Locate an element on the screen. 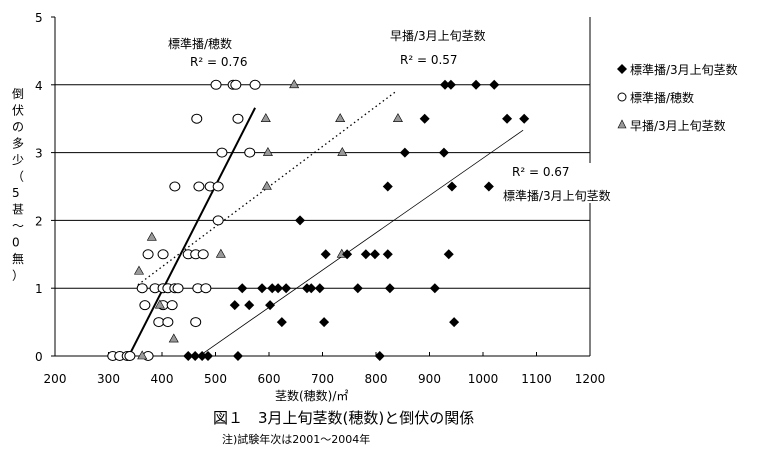 This screenshot has width=778, height=475. y-axis-label: 倒伏の多少（ 5 甚～ 0 無） is located at coordinates (18, 185).